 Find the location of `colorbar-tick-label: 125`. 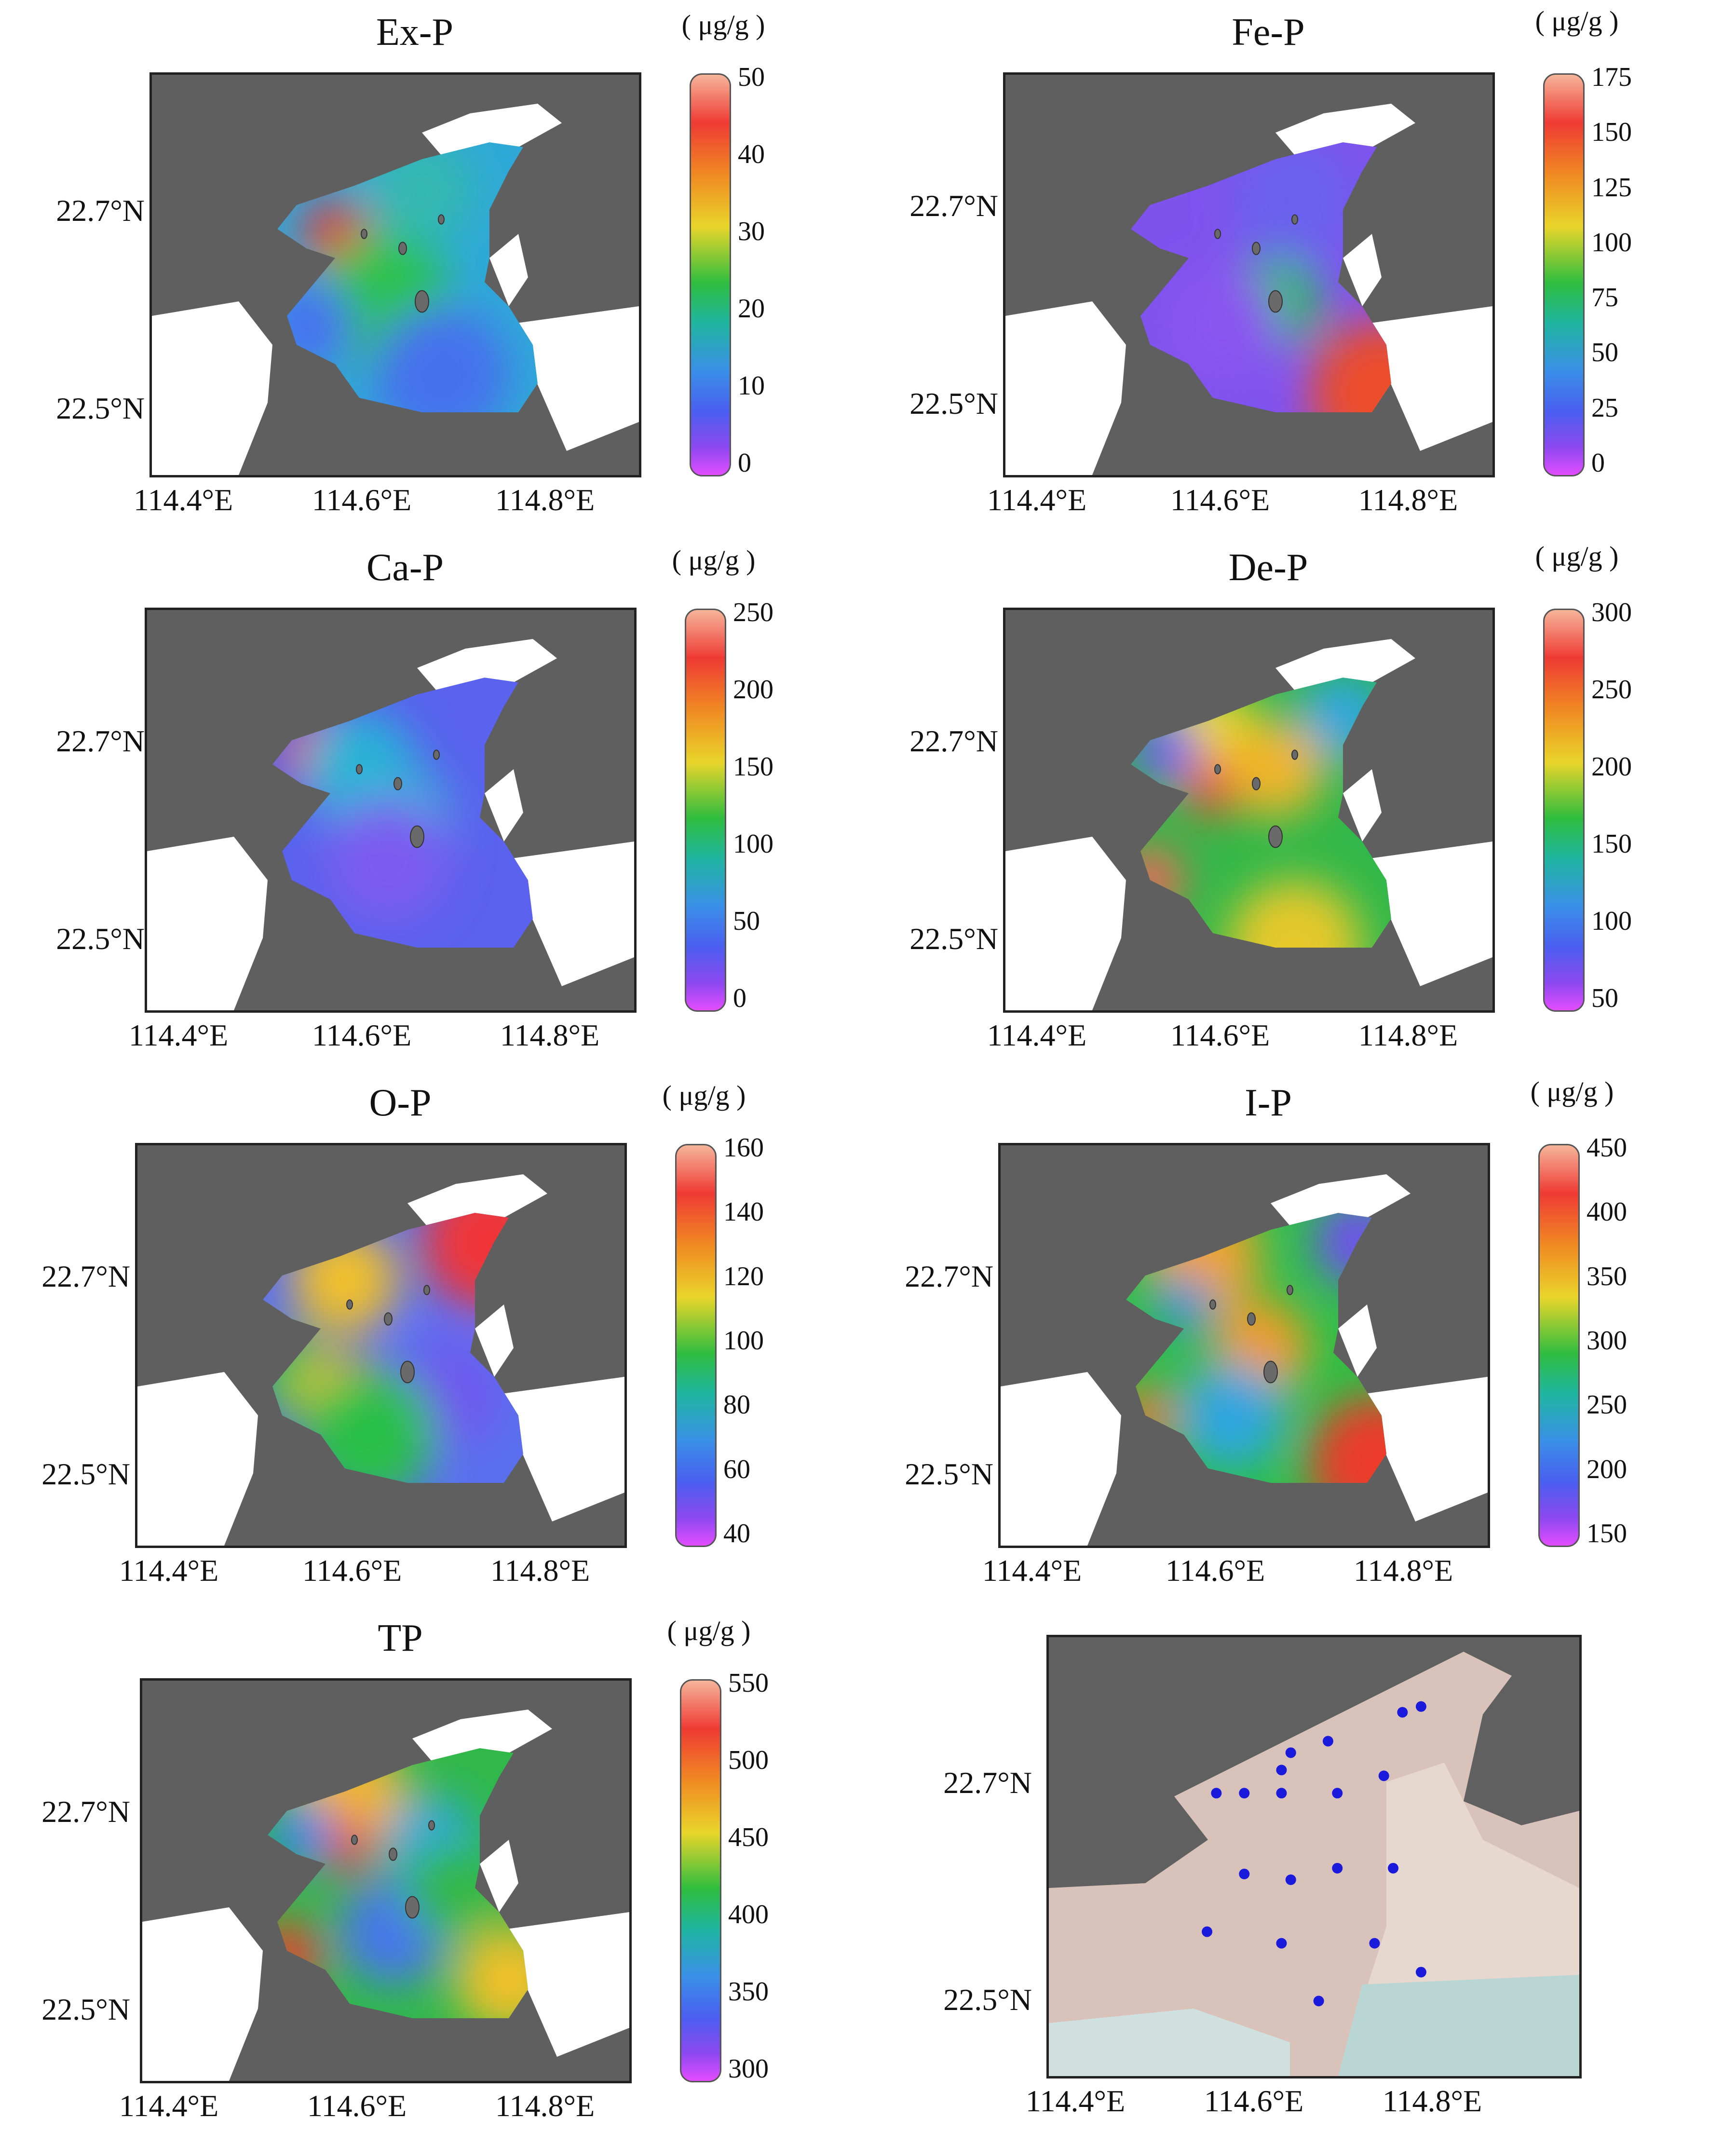

colorbar-tick-label: 125 is located at coordinates (1611, 187).